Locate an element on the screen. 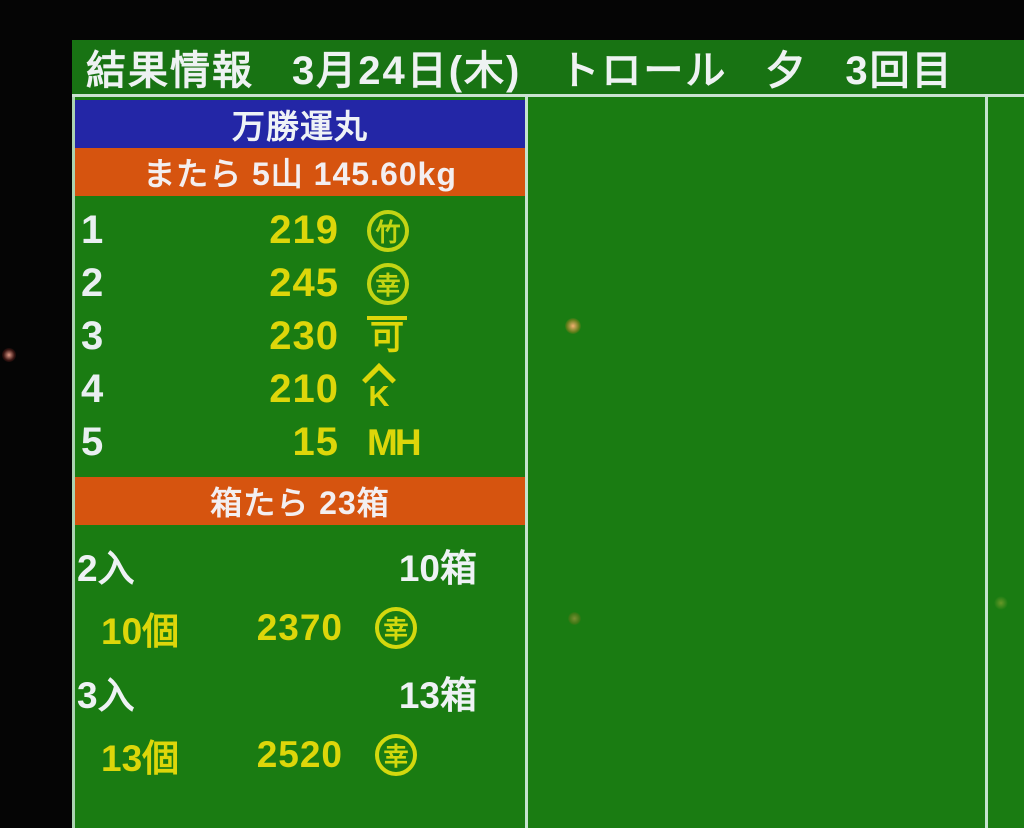 This screenshot has width=1024, height=828. pack-size-label: 3入 is located at coordinates (106, 695).